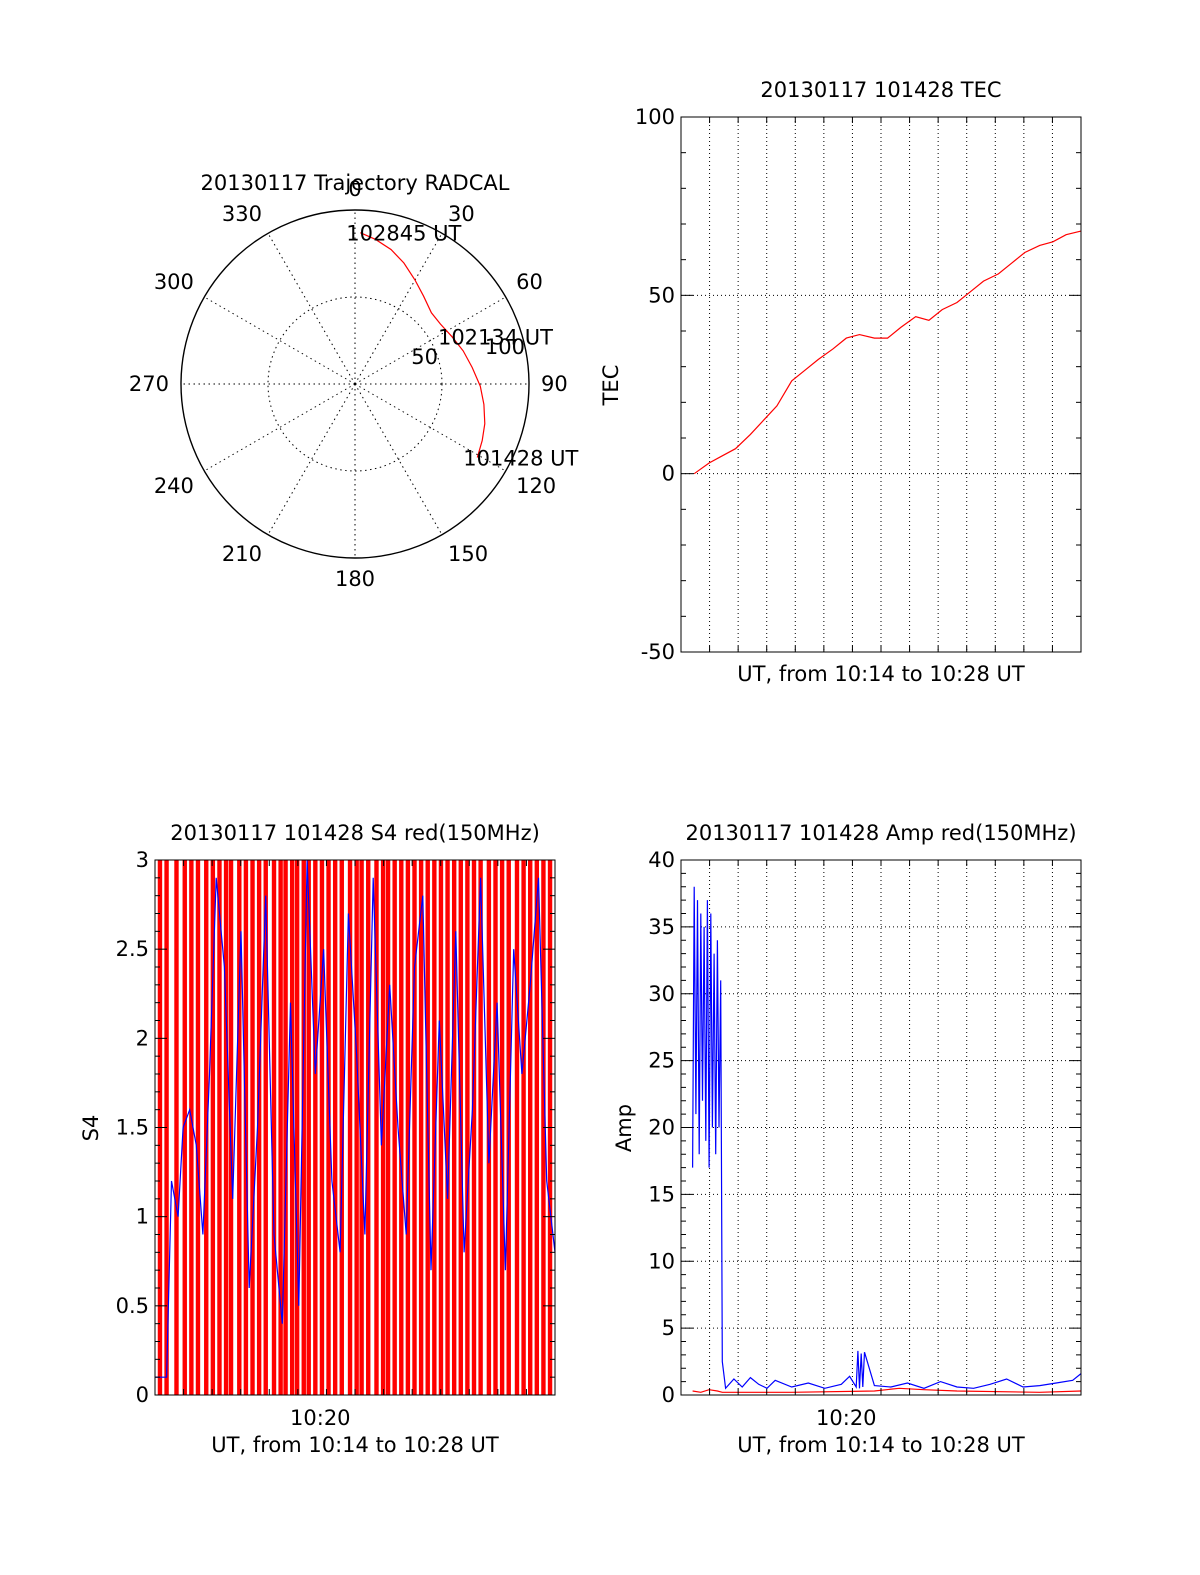 Image resolution: width=1200 pixels, height=1575 pixels. What do you see at coordinates (655, 117) in the screenshot?
I see `ytick-label: 100` at bounding box center [655, 117].